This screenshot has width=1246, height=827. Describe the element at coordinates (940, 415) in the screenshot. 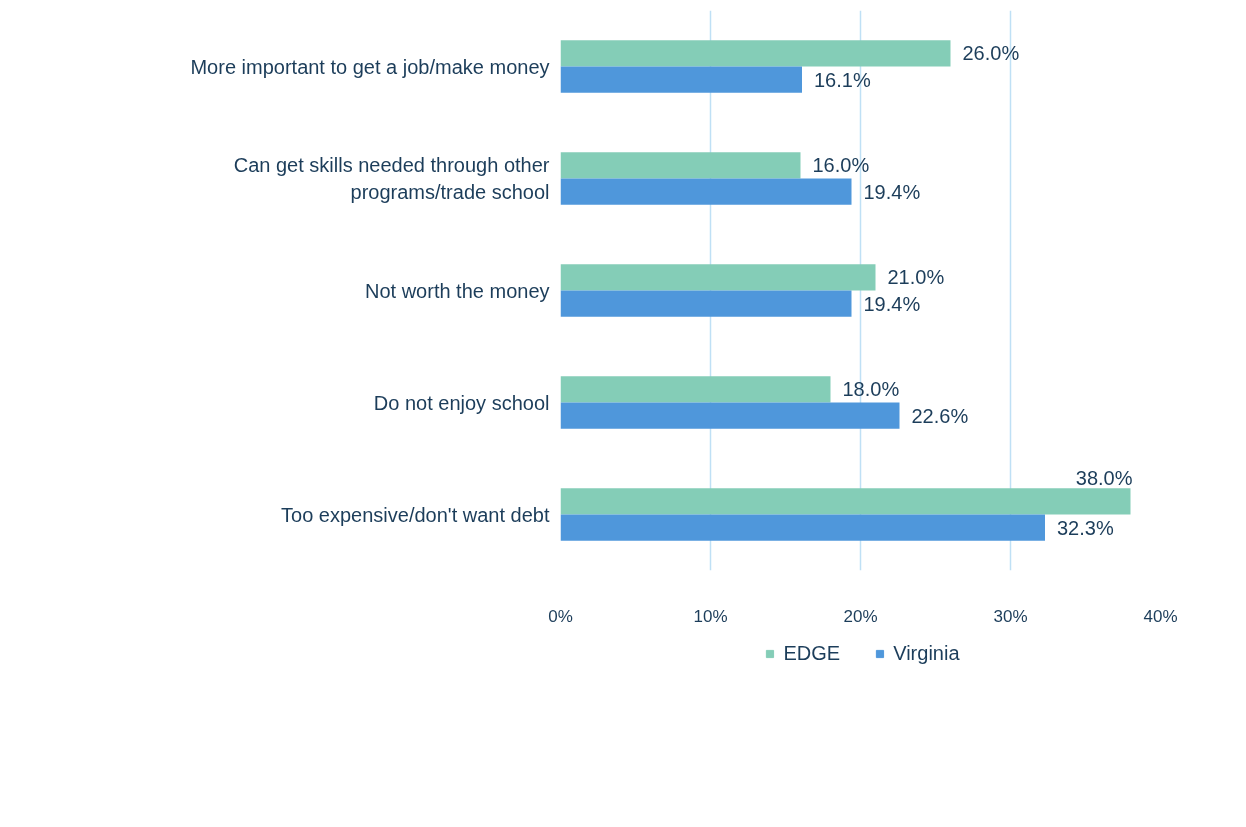

I see `data-label: 22.6%` at that location.